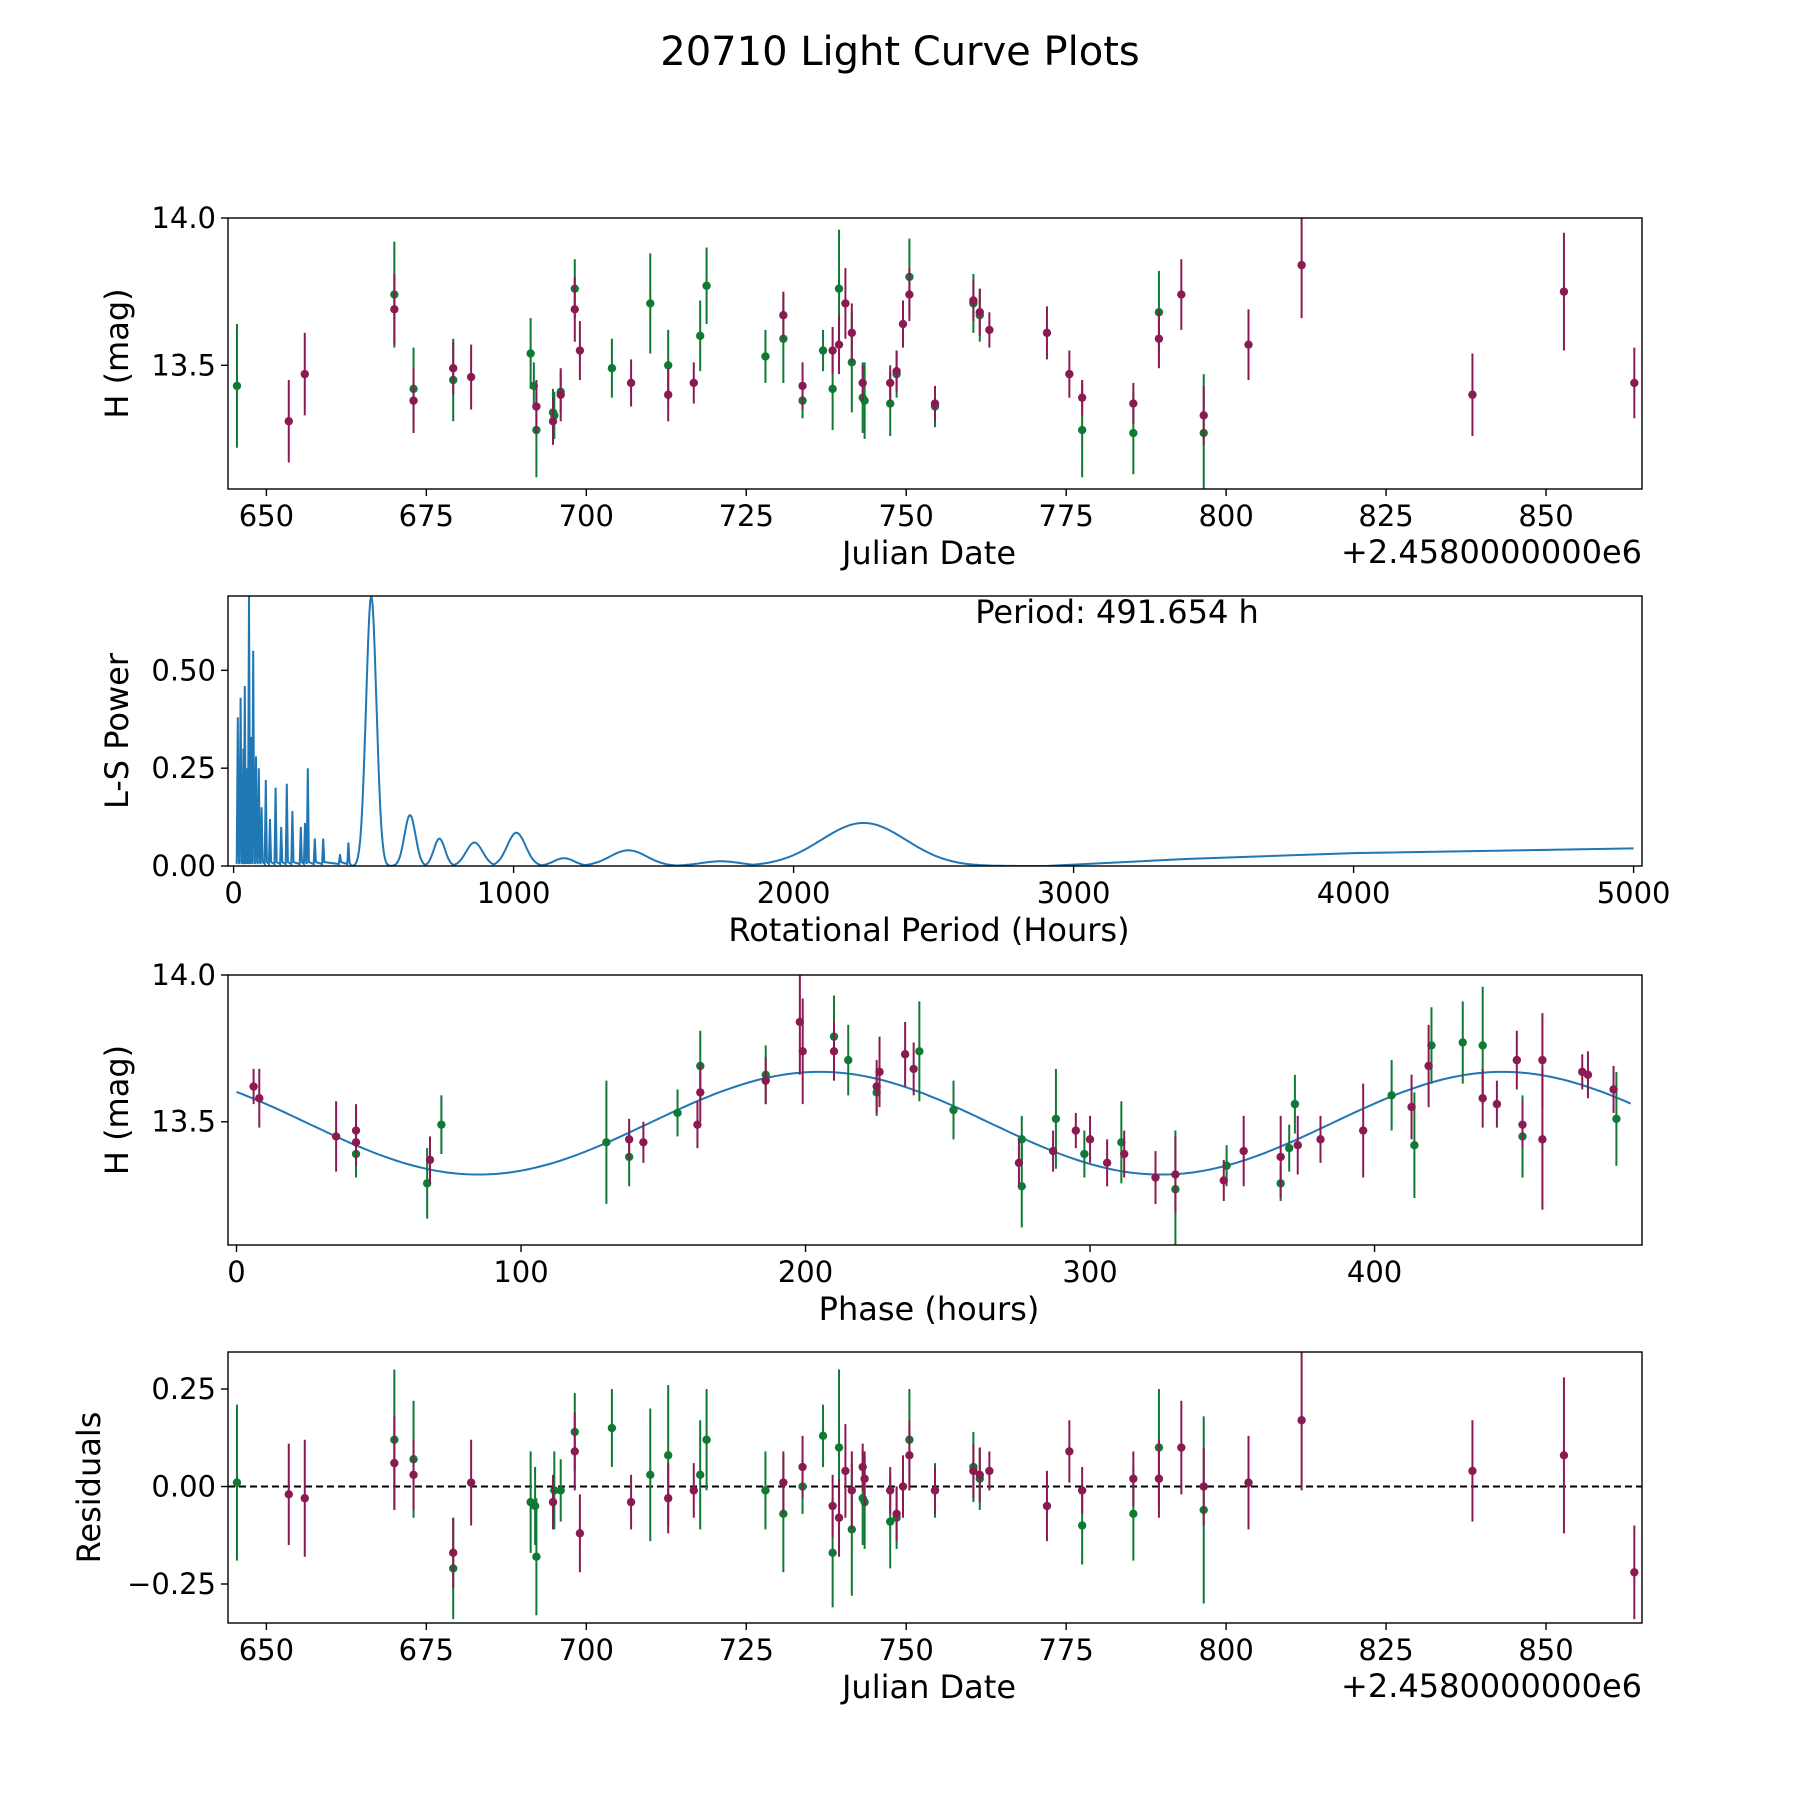 This screenshot has width=1800, height=1800. Describe the element at coordinates (233, 893) in the screenshot. I see `x-tick-label: 0` at that location.